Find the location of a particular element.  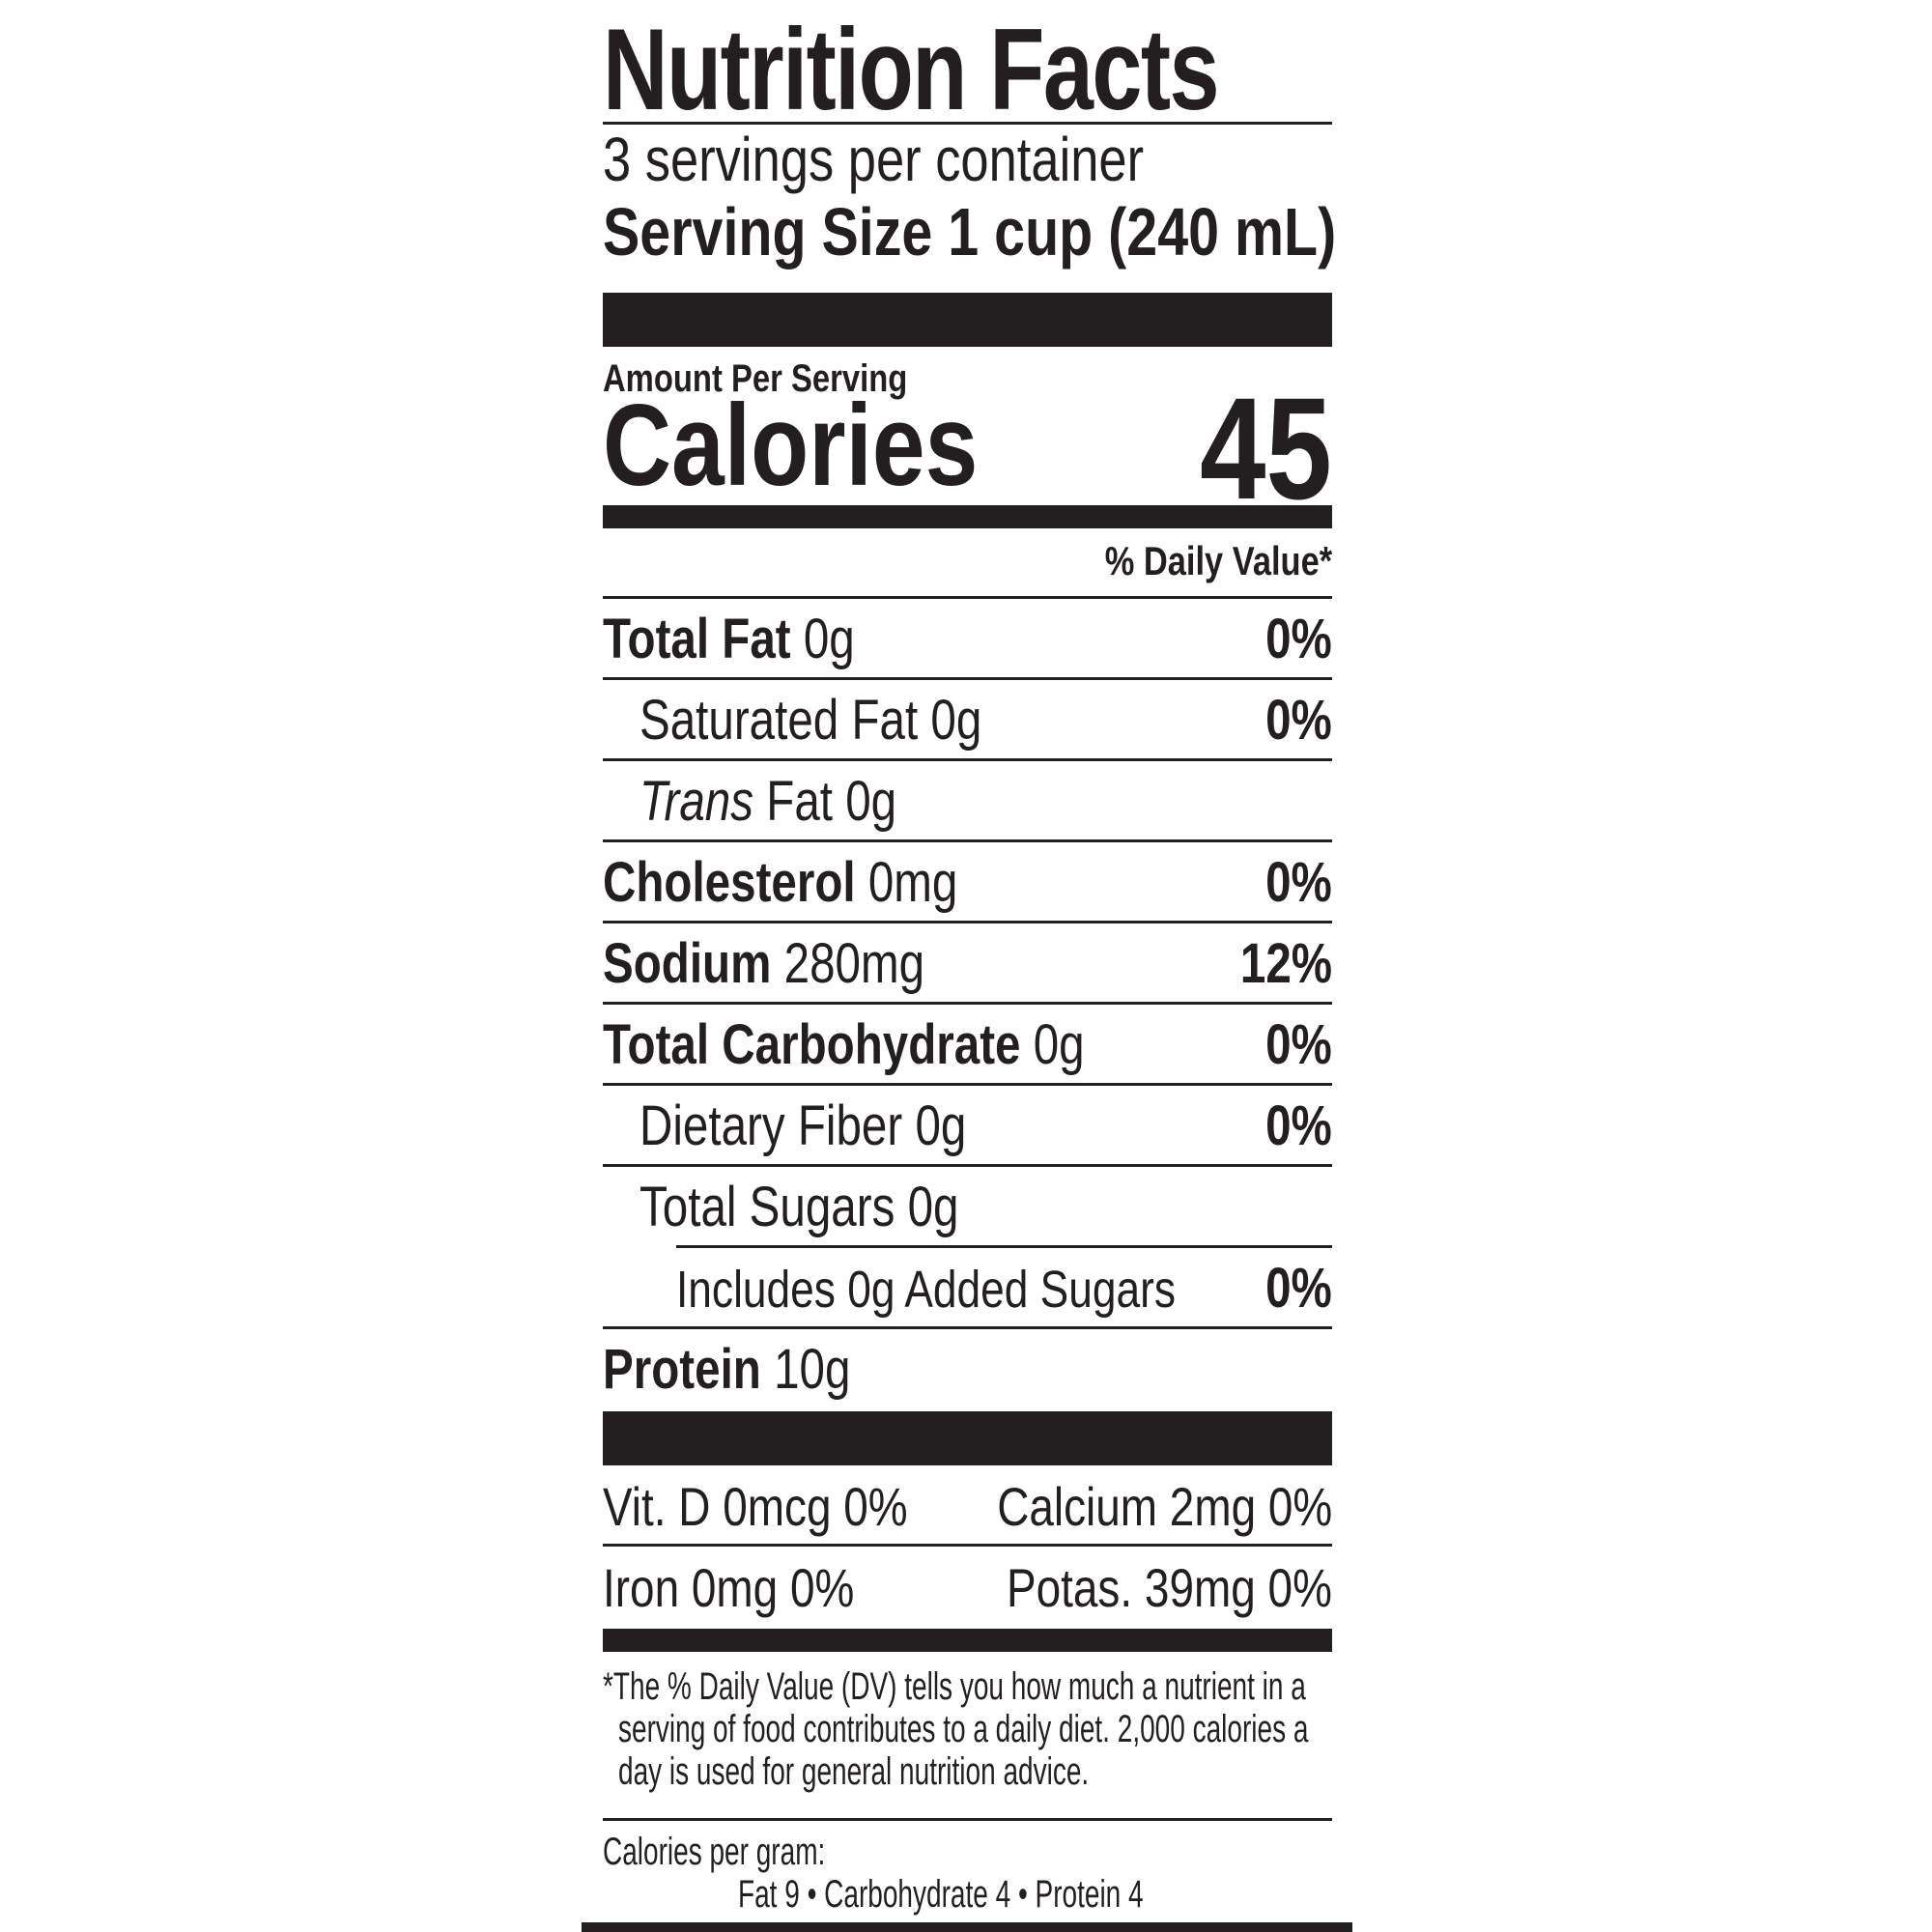

iron: Iron 0mg 0% is located at coordinates (729, 1587).